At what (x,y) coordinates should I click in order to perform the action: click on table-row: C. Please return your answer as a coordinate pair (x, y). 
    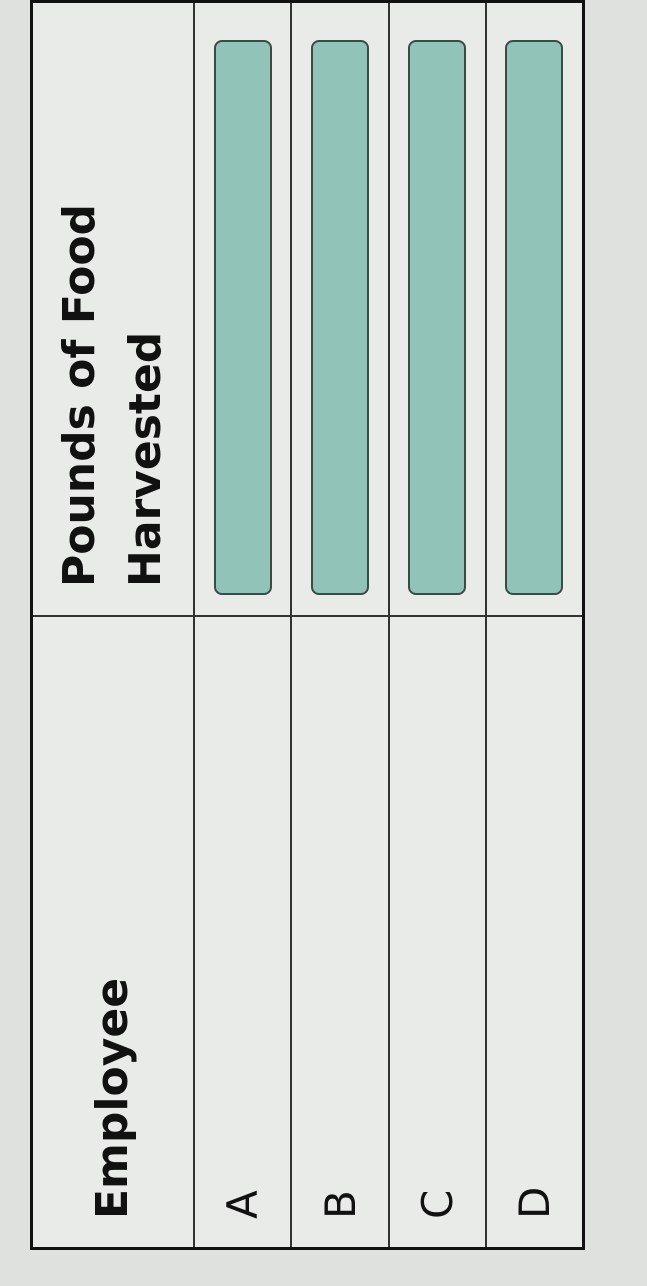
    Looking at the image, I should click on (437, 625).